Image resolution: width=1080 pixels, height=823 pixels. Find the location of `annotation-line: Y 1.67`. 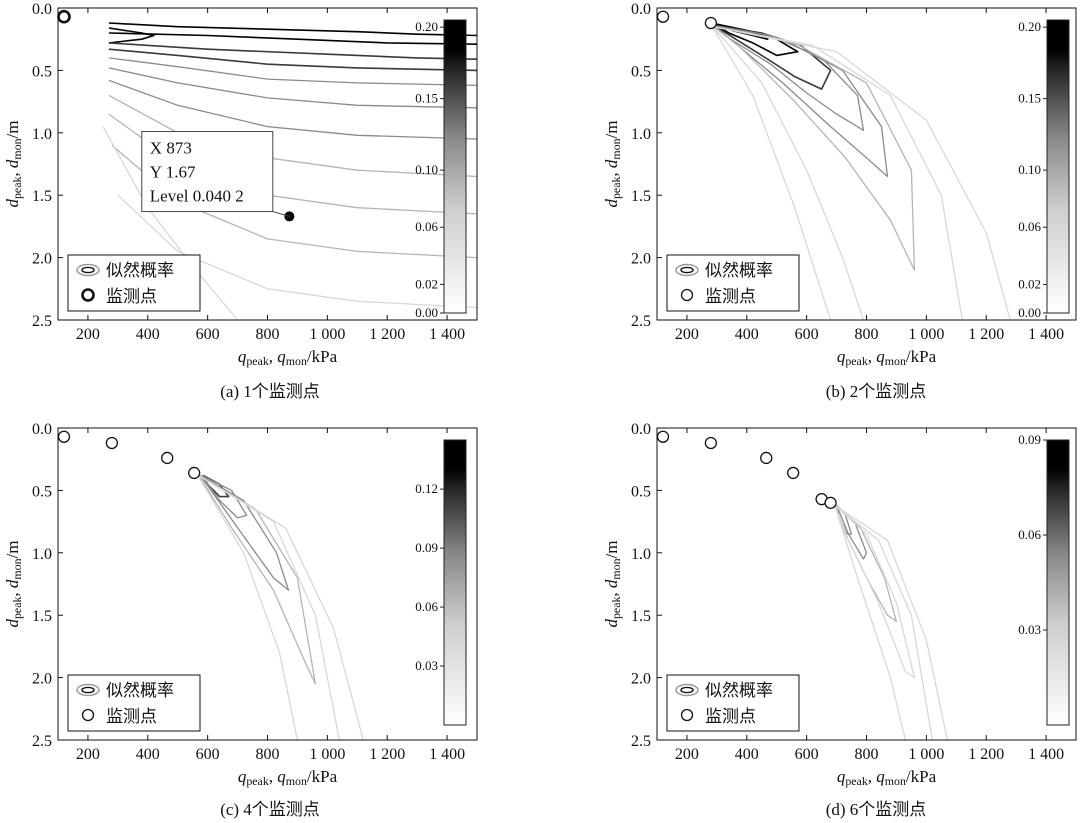

annotation-line: Y 1.67 is located at coordinates (173, 172).